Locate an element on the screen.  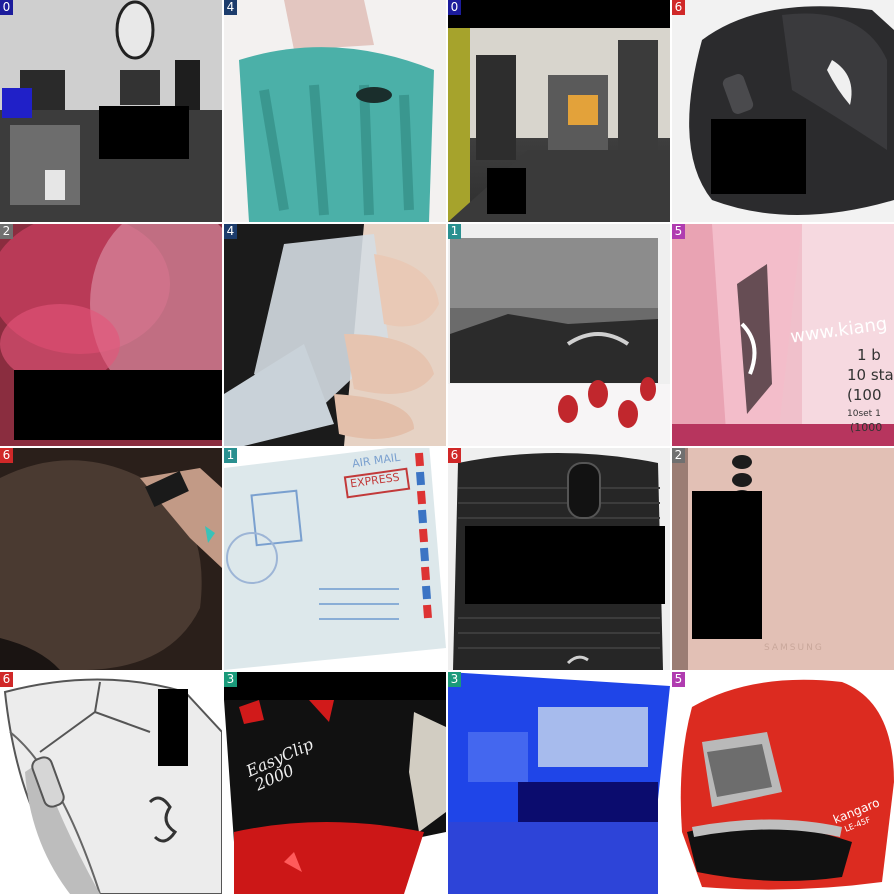
grid-tile-15: 3 is located at coordinates (559, 783).